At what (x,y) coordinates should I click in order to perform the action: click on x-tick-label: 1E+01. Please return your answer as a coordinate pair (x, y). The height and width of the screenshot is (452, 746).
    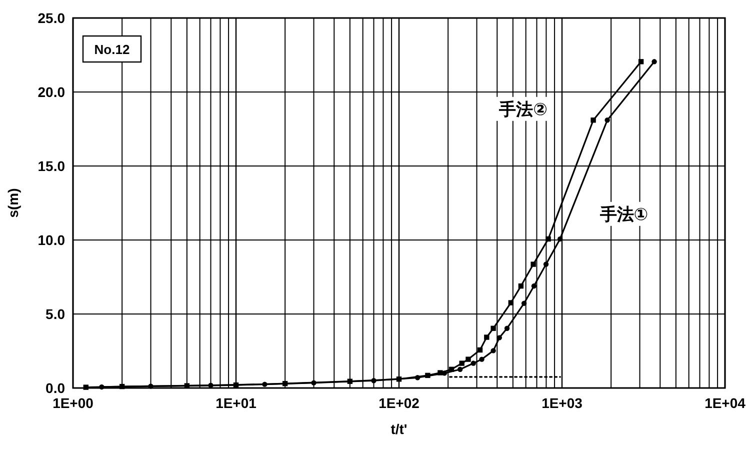
    Looking at the image, I should click on (236, 403).